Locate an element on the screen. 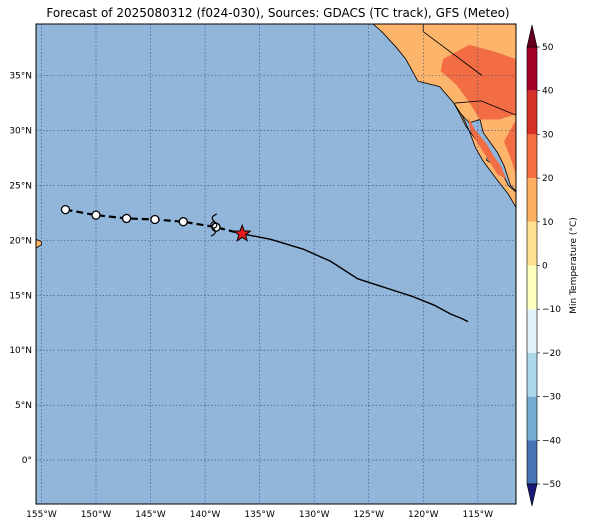 The width and height of the screenshot is (591, 528). hot-area-sonora-coast is located at coordinates (510, 147).